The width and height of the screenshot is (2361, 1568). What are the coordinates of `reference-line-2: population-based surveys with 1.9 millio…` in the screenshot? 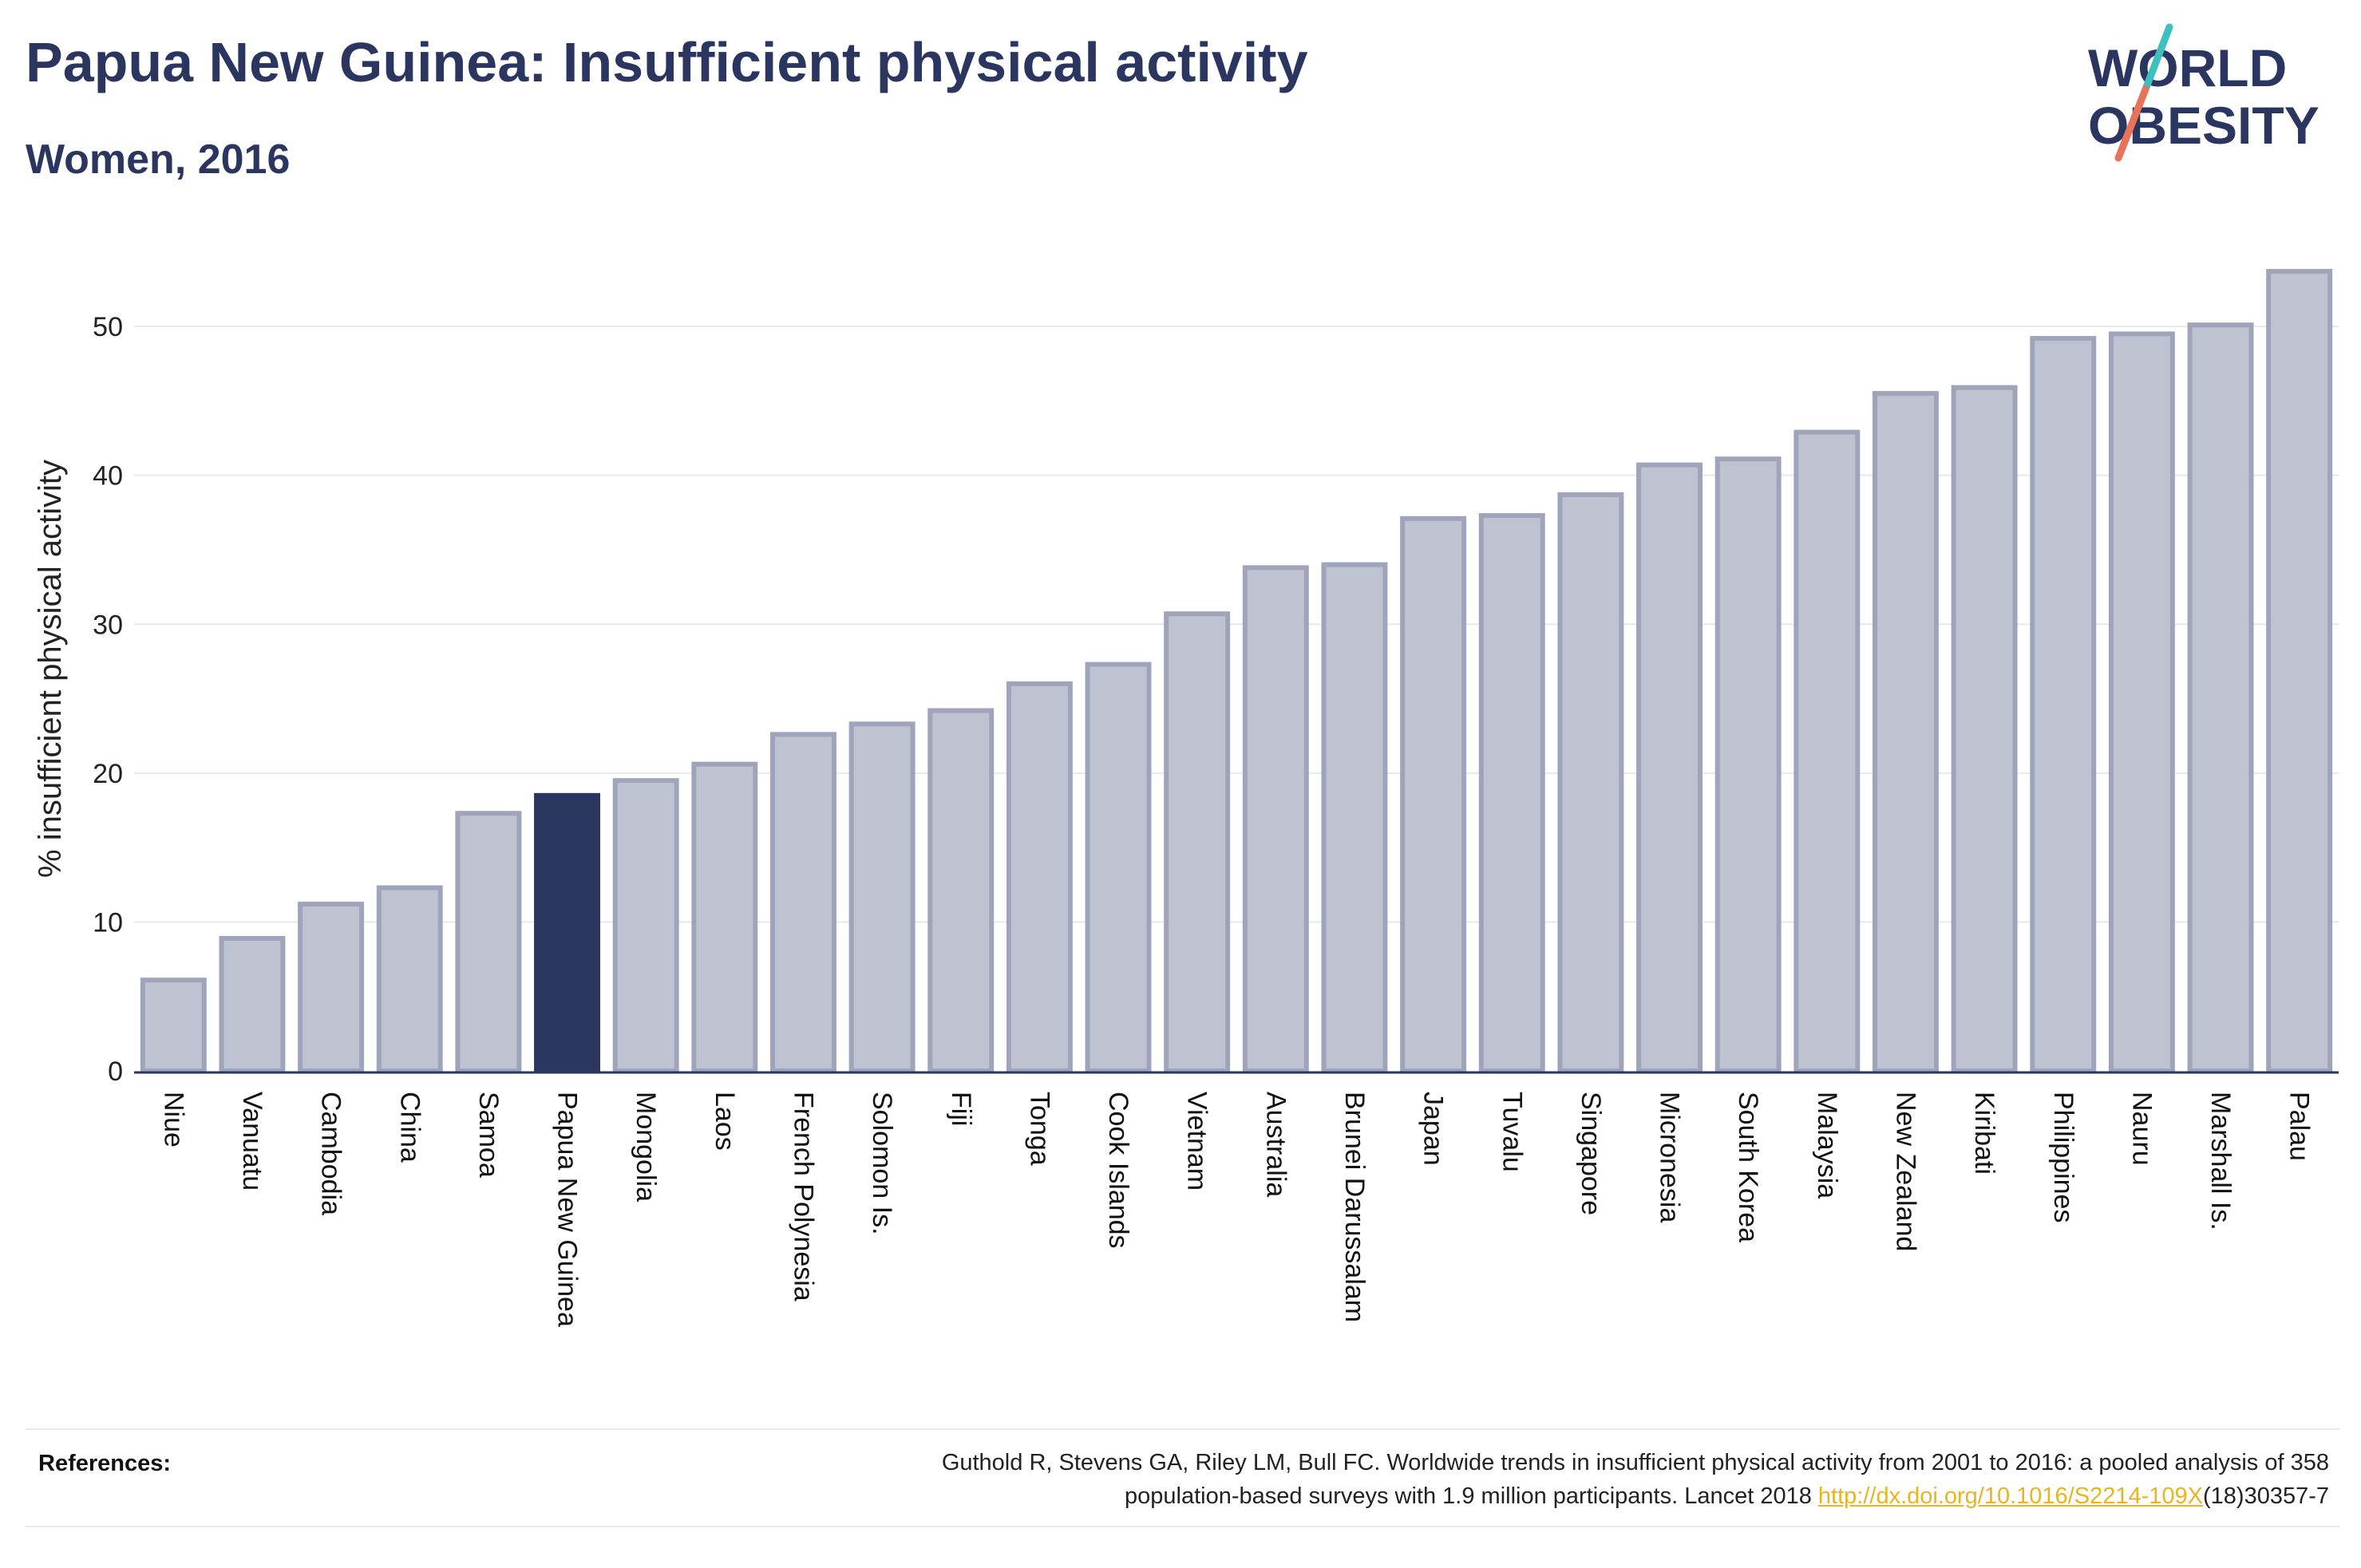 It's located at (1471, 1496).